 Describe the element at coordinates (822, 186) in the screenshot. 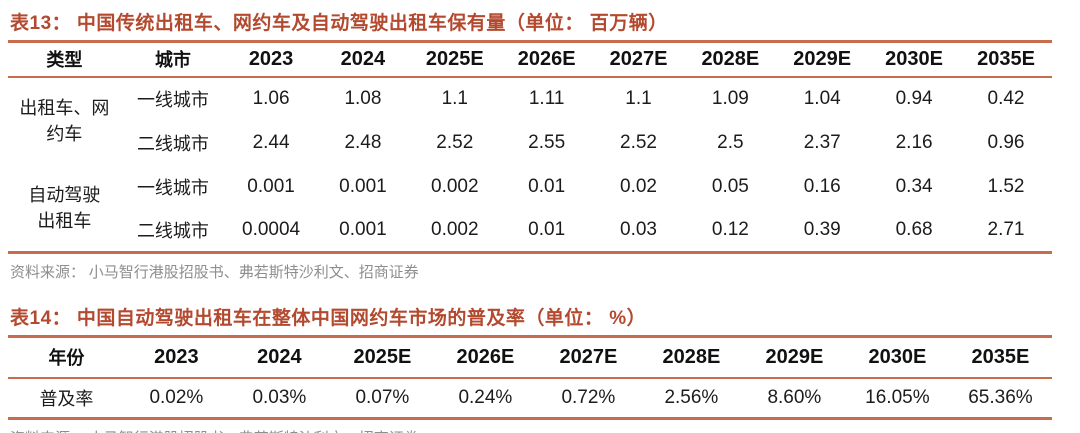

I see `cell-value: 0.16` at that location.